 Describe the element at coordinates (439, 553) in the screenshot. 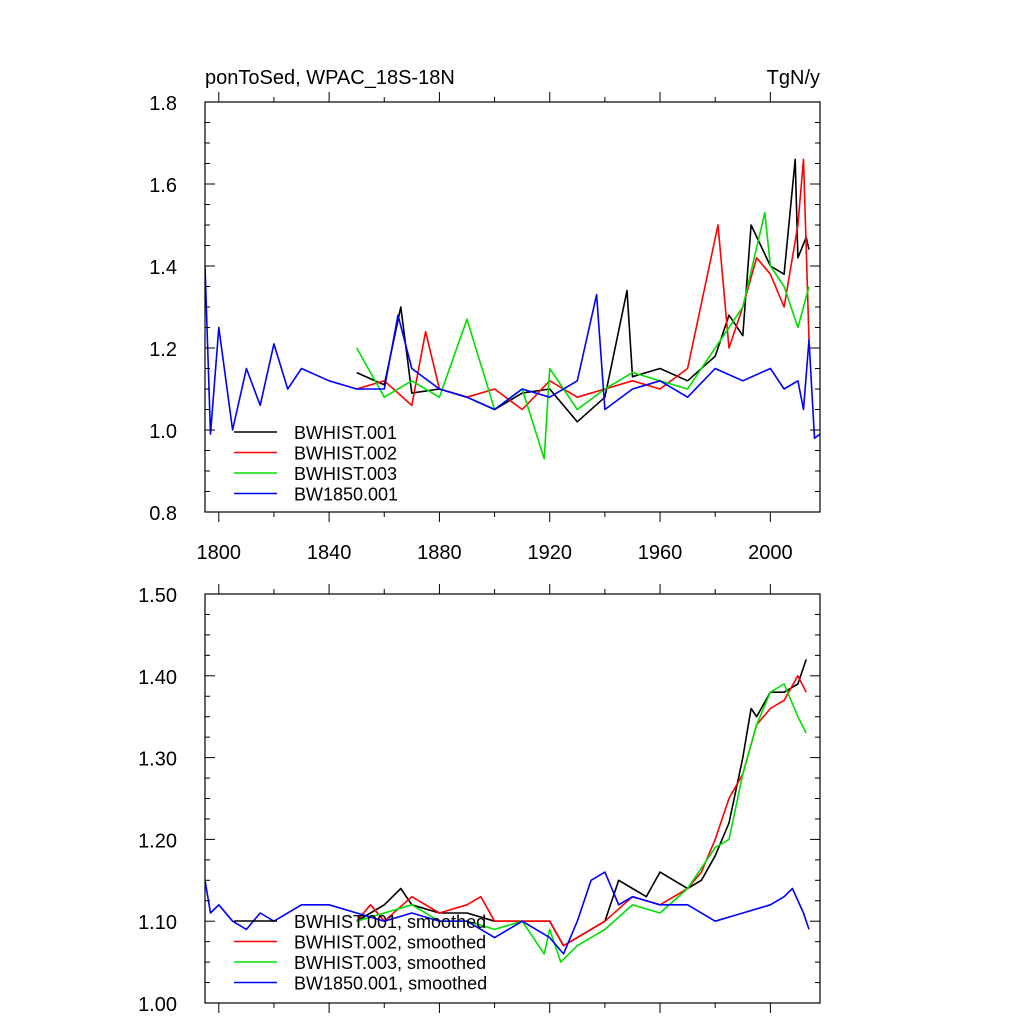

I see `x-tick-label: 1880` at that location.